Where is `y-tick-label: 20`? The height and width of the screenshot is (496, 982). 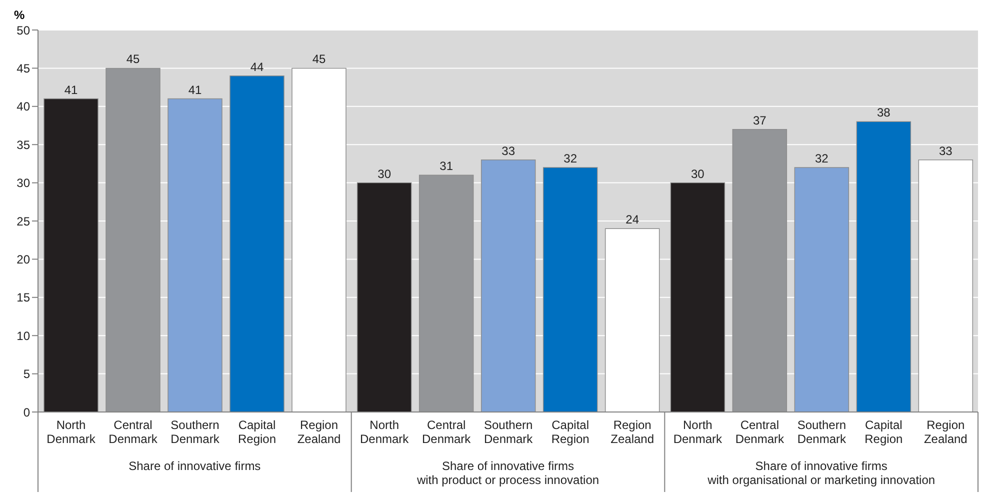 y-tick-label: 20 is located at coordinates (23, 259).